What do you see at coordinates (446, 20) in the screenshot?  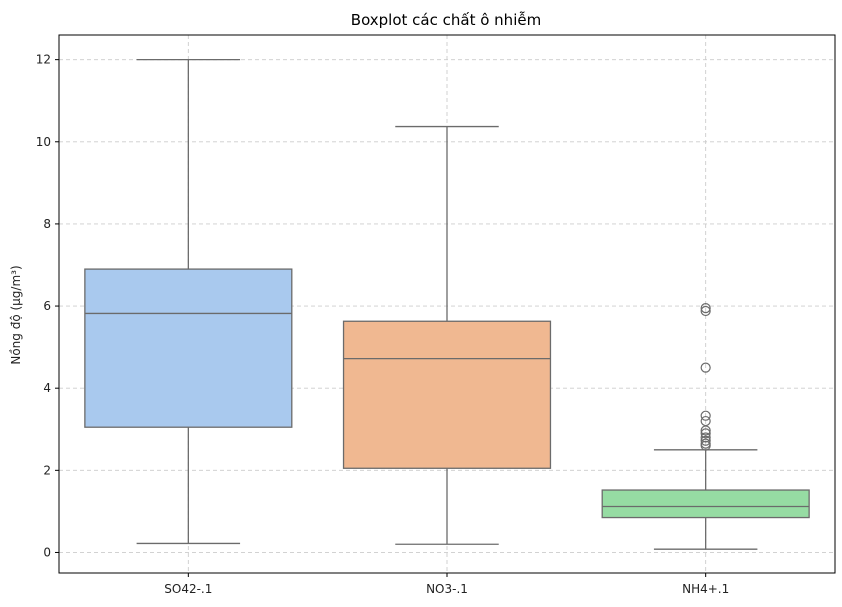 I see `chart-title: Boxplot các chất ô nhiễm` at bounding box center [446, 20].